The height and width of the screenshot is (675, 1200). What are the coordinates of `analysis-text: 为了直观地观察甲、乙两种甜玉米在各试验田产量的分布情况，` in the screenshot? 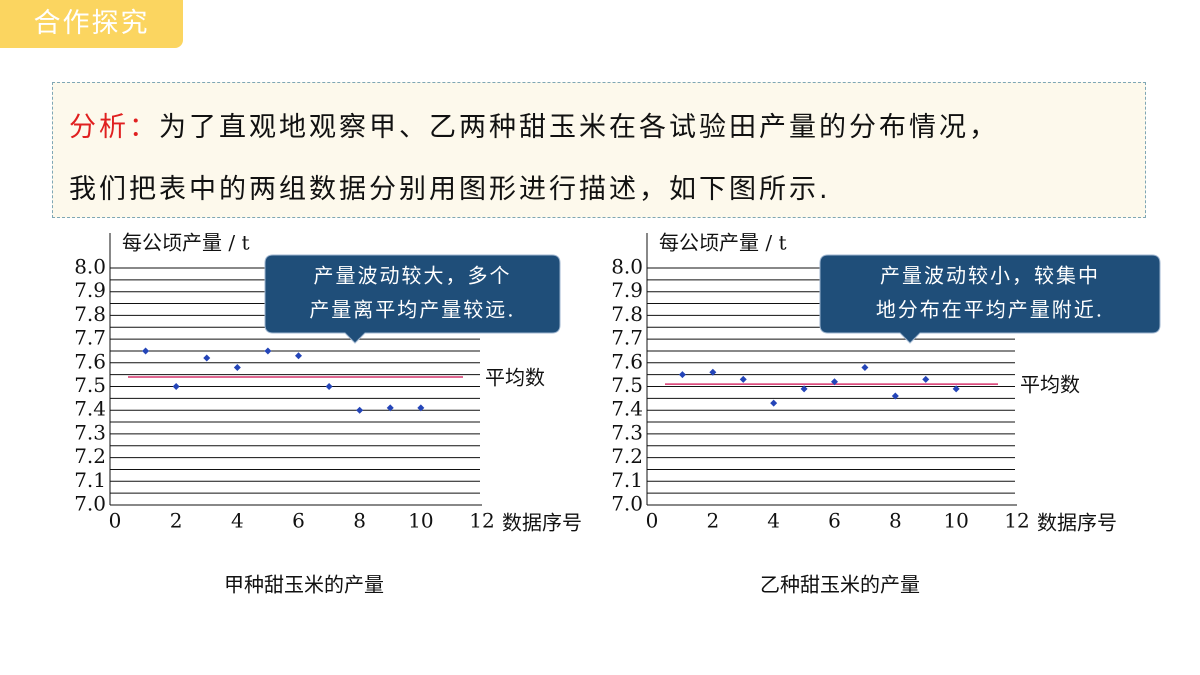 It's located at (579, 127).